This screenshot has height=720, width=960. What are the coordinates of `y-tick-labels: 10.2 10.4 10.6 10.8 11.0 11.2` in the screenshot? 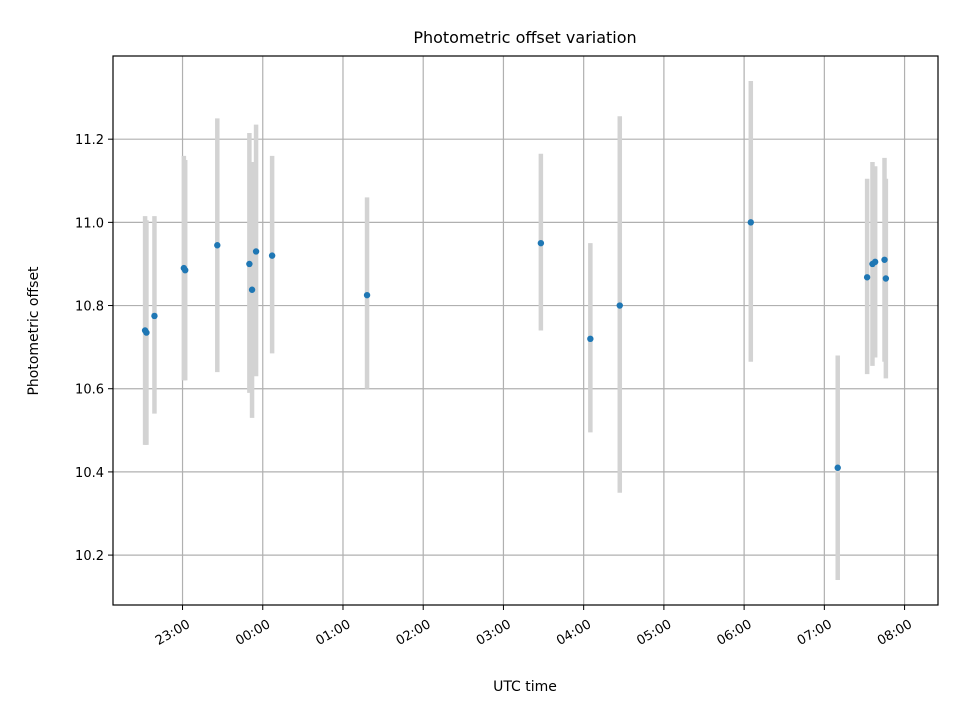 It's located at (89, 348).